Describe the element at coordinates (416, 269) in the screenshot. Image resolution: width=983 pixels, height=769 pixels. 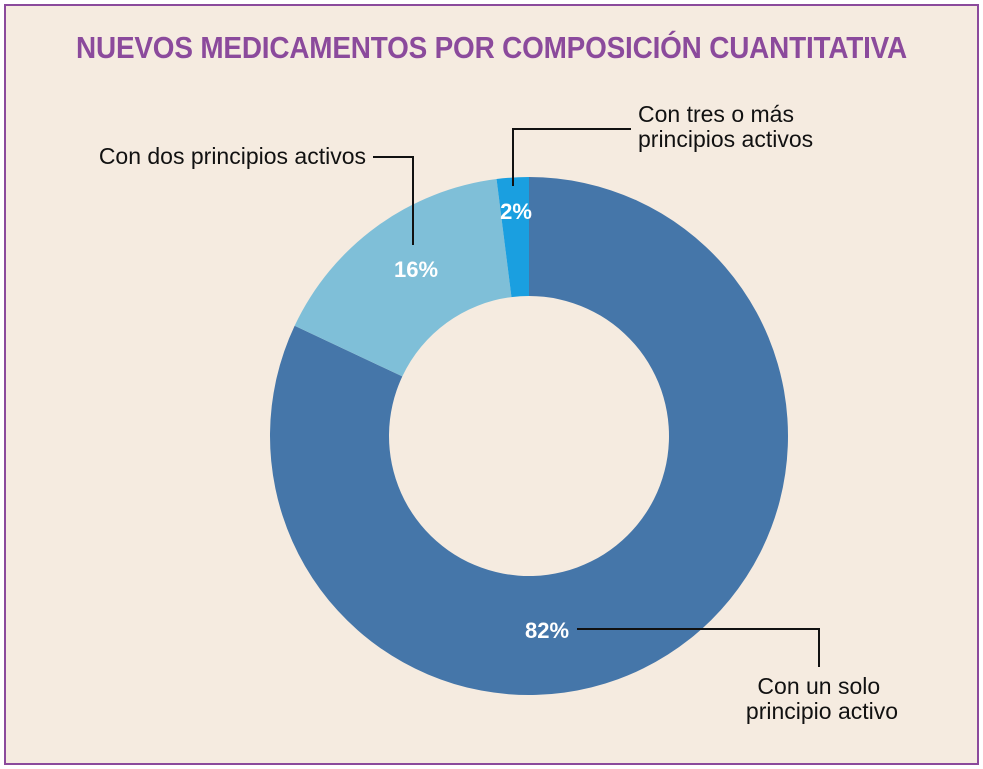
I see `value-label-two-active: 16%` at that location.